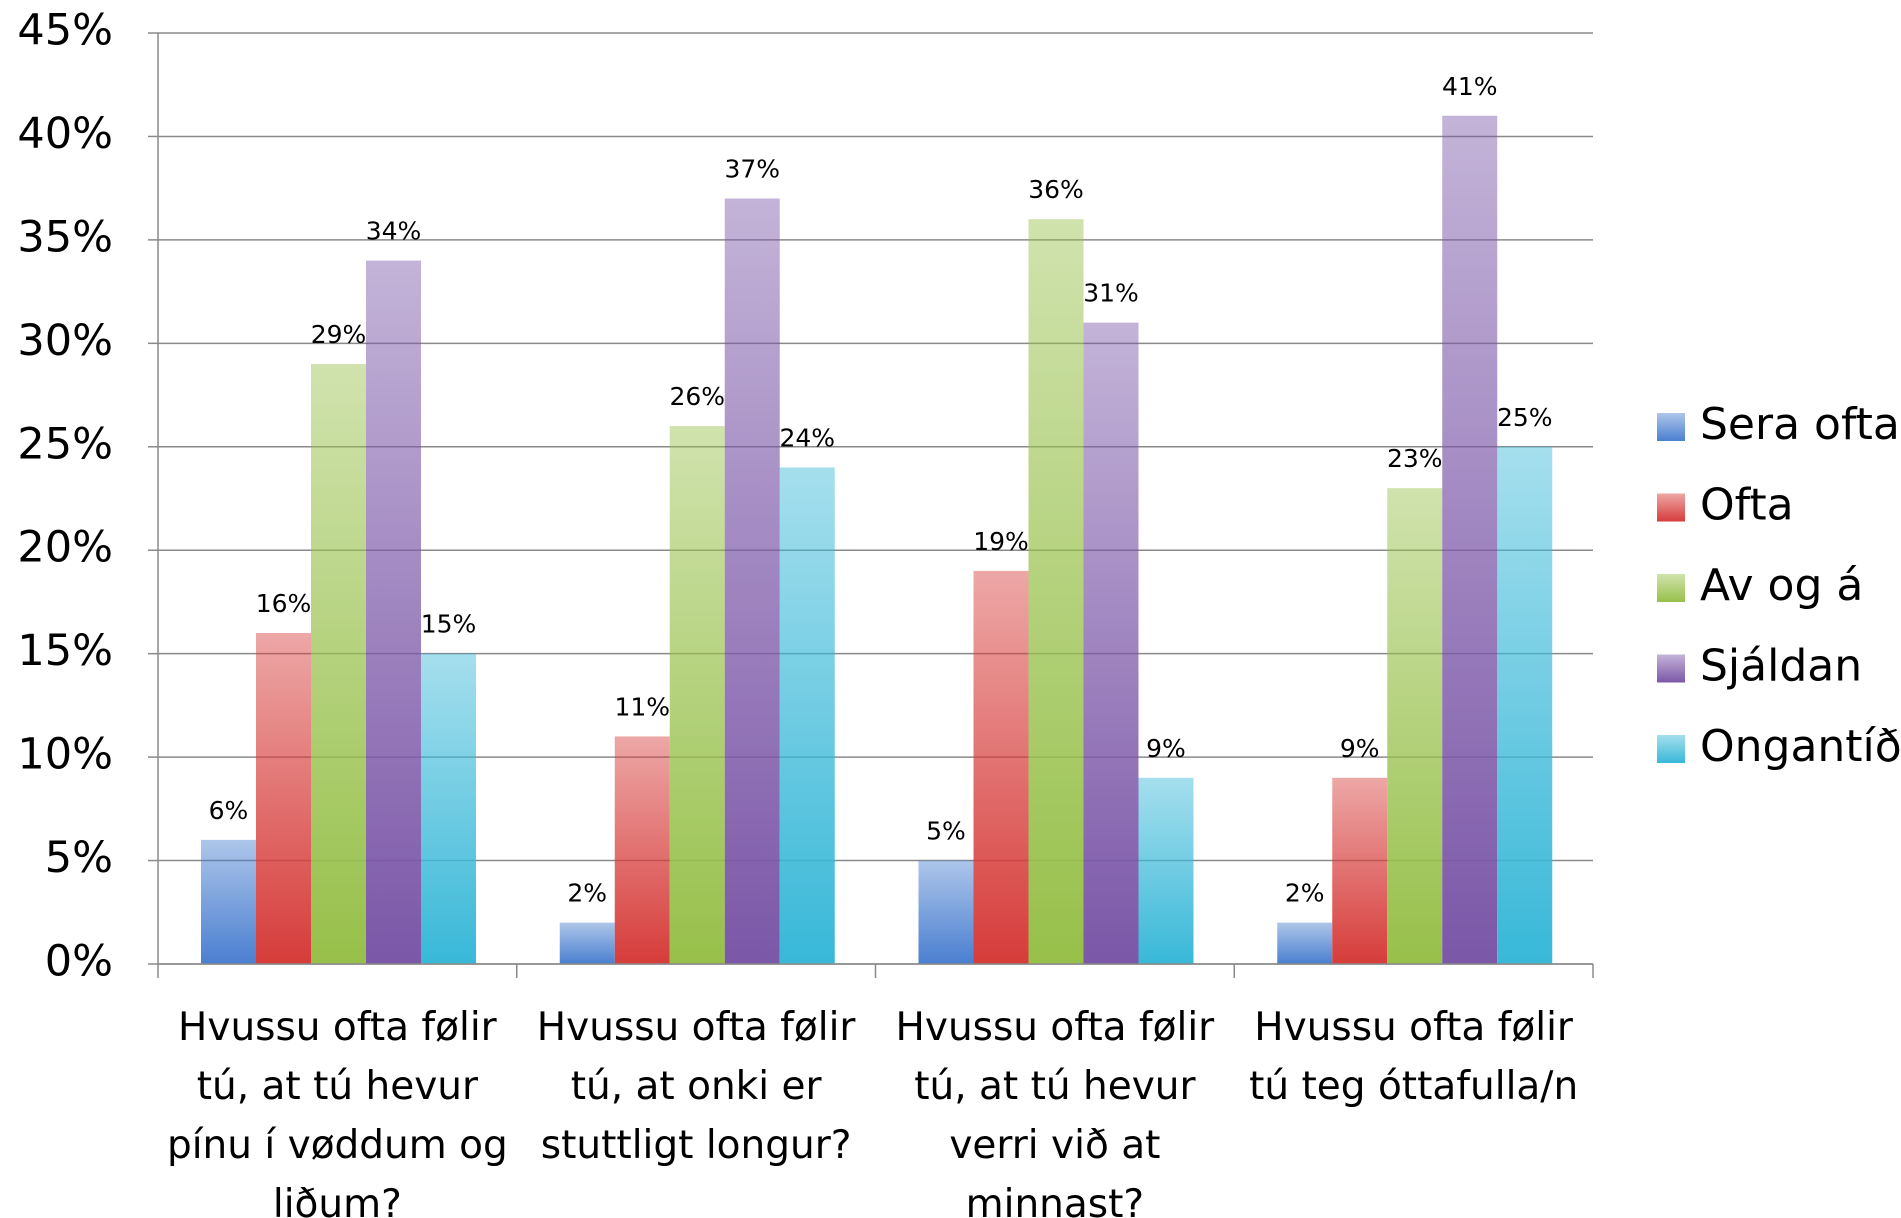 This screenshot has width=1901, height=1218. What do you see at coordinates (946, 831) in the screenshot?
I see `data-label: 5%` at bounding box center [946, 831].